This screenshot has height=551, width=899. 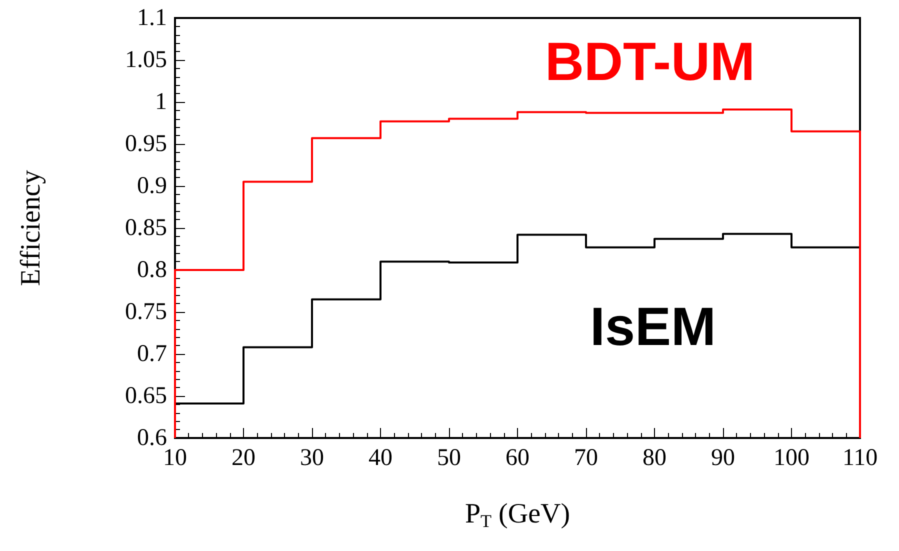 What do you see at coordinates (518, 458) in the screenshot?
I see `x-tick-label: 60` at bounding box center [518, 458].